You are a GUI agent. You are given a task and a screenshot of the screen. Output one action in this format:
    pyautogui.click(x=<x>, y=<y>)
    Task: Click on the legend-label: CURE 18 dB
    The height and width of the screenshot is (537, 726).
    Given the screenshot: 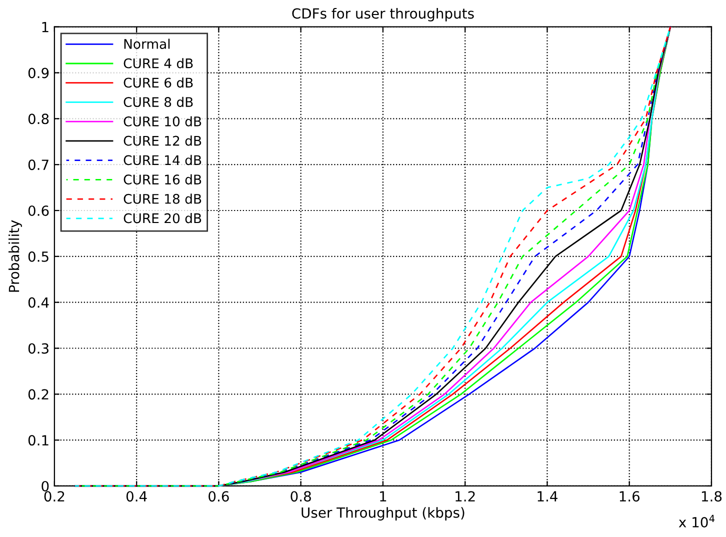 What is the action you would take?
    pyautogui.click(x=163, y=199)
    